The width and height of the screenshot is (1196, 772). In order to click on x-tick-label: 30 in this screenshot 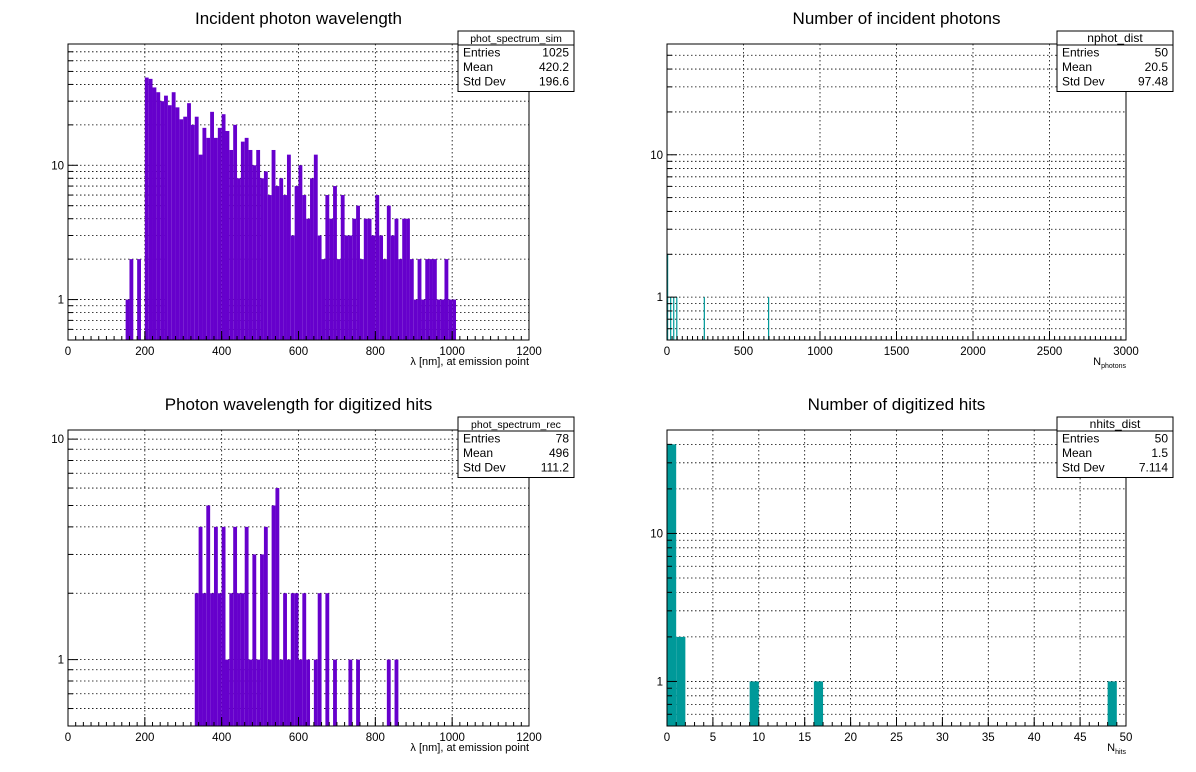, I will do `click(942, 738)`.